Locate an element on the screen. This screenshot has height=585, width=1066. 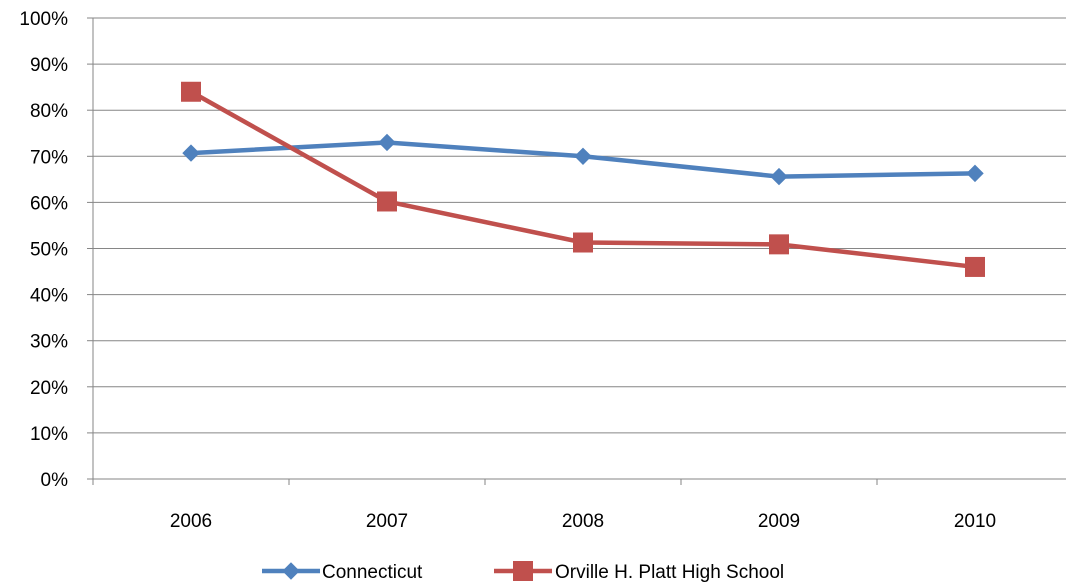
legend-label: Orville H. Platt High School is located at coordinates (669, 572).